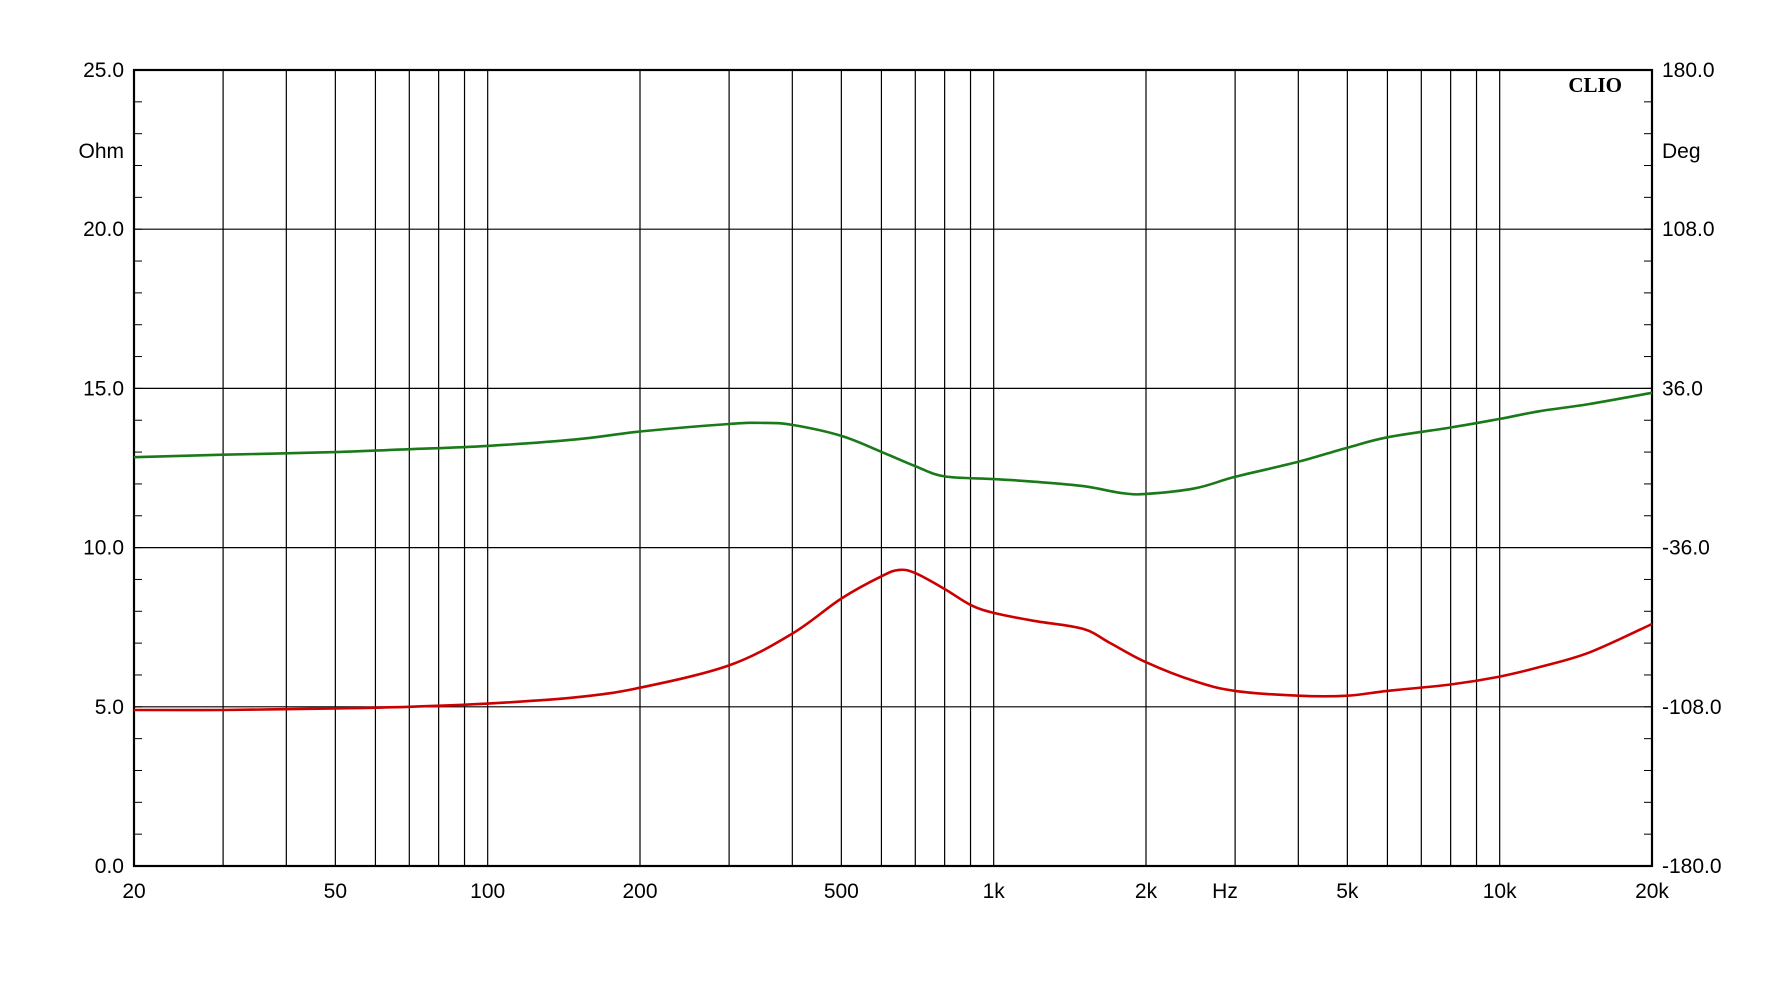  I want to click on left-tick-label: 25.0, so click(103, 70).